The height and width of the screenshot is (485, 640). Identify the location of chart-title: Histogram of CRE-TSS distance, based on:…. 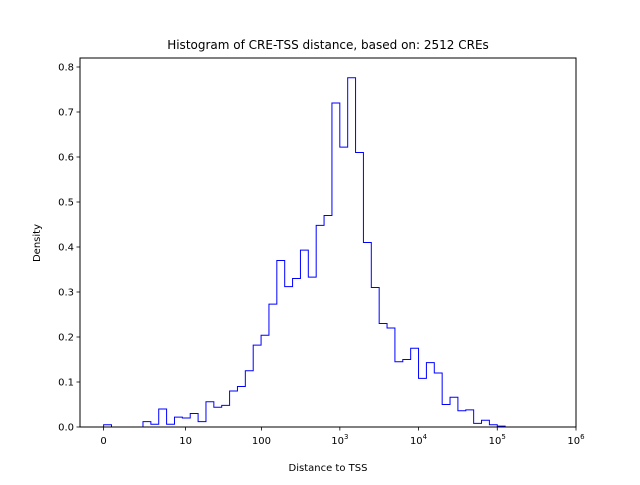
(328, 45).